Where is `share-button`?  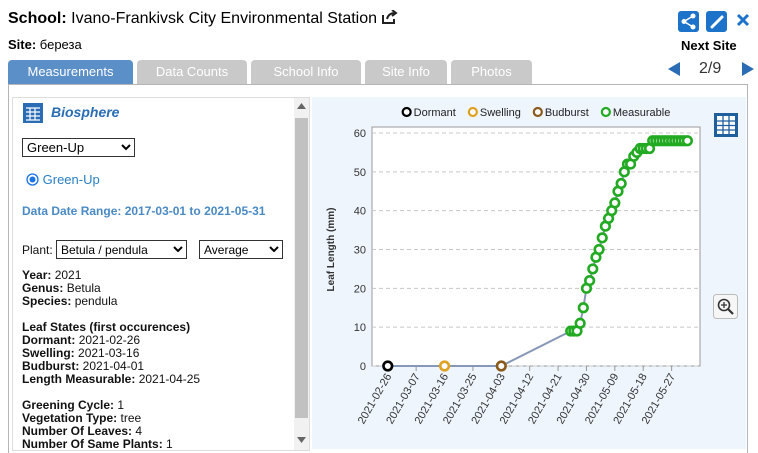 share-button is located at coordinates (688, 21).